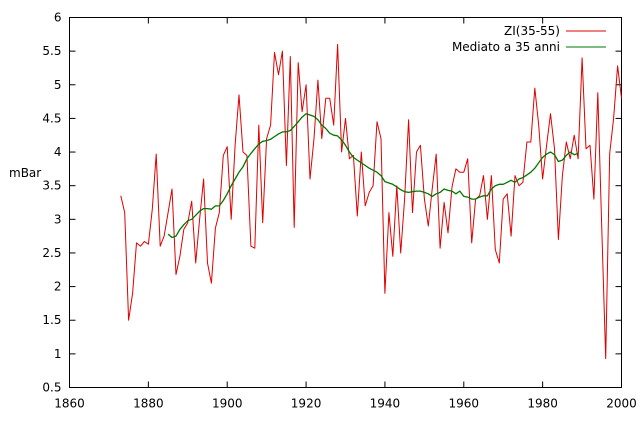  Describe the element at coordinates (542, 404) in the screenshot. I see `x-tick-label: 1980` at that location.